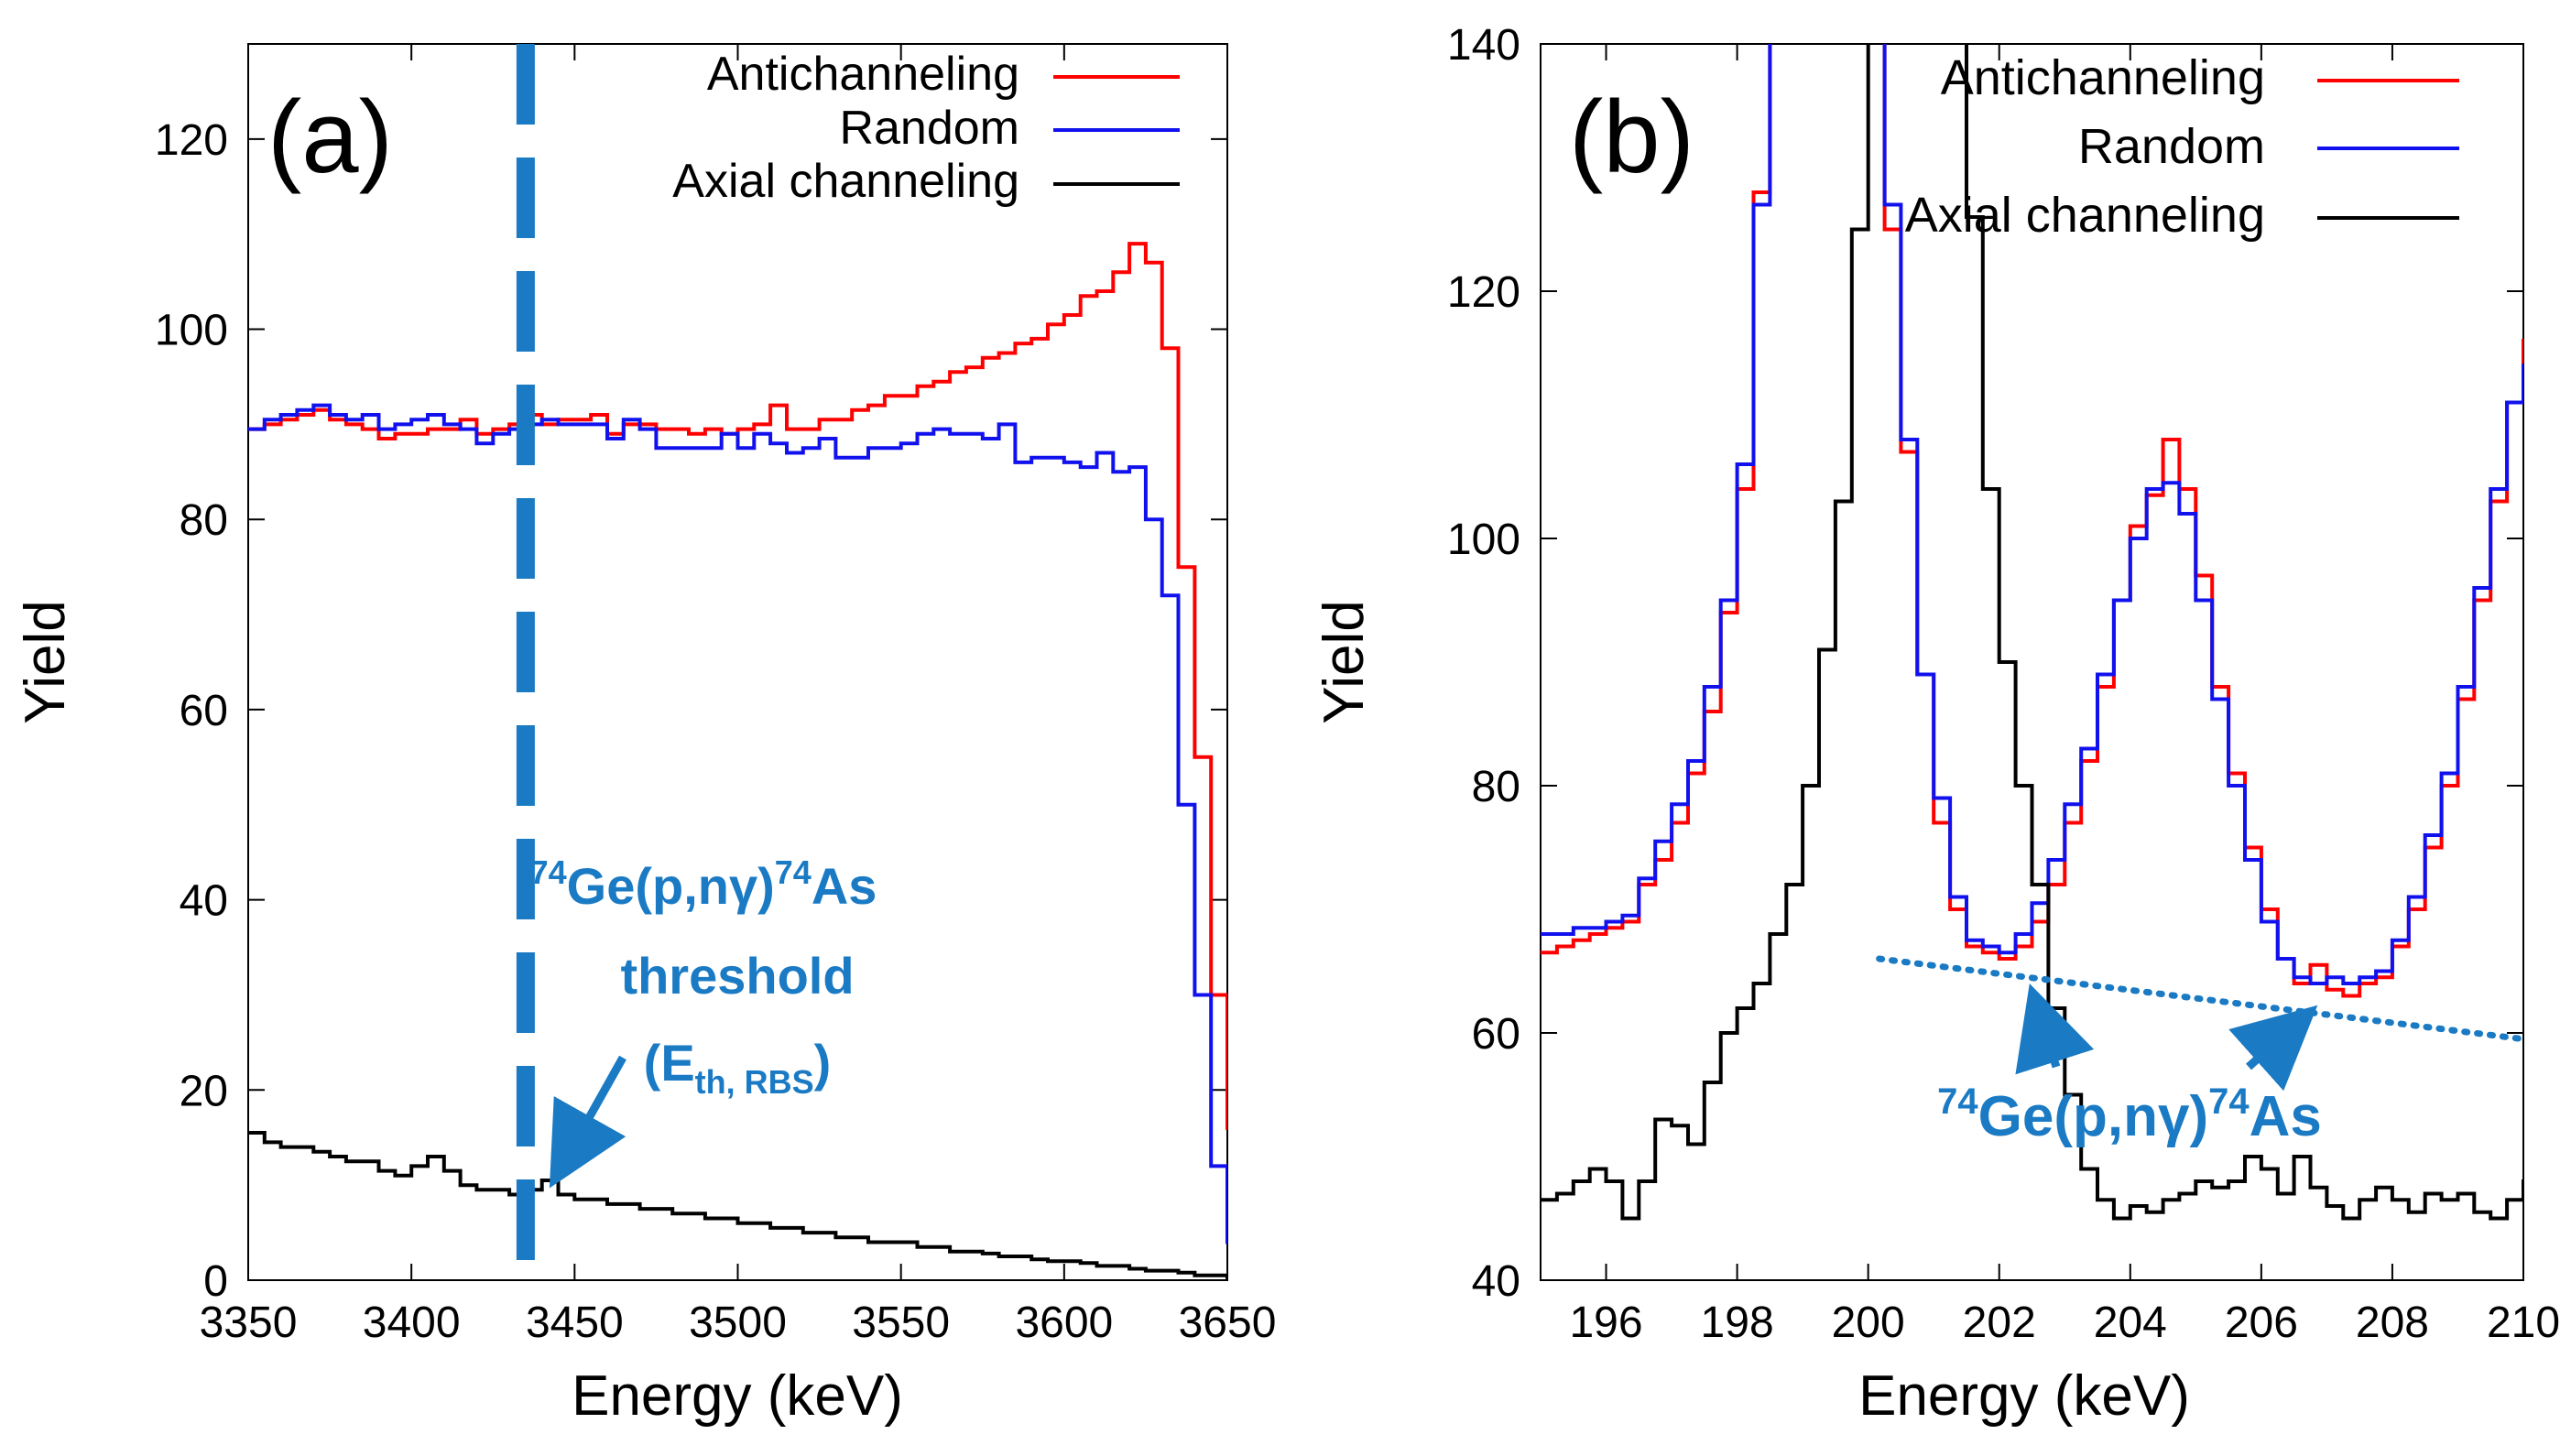 Image resolution: width=2571 pixels, height=1456 pixels. What do you see at coordinates (844, 886) in the screenshot?
I see `reaction-product: As` at bounding box center [844, 886].